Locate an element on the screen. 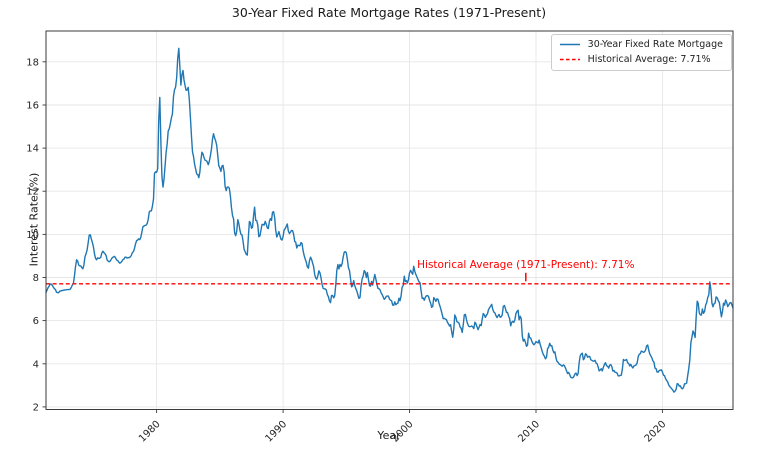 The width and height of the screenshot is (761, 460). svg-text: 10 is located at coordinates (32, 235).